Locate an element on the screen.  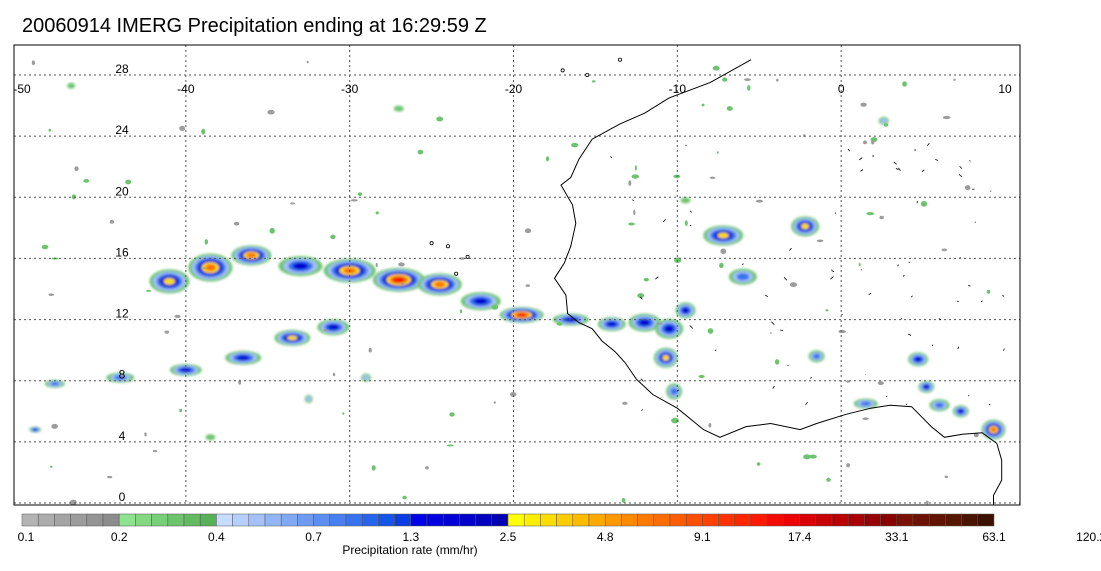
colorbar-tick-label: 2.5 is located at coordinates (508, 537).